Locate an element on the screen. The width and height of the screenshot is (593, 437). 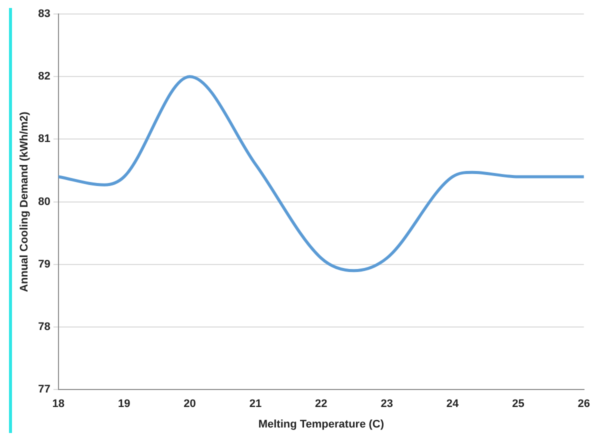
x-tick-label: 21 is located at coordinates (255, 404).